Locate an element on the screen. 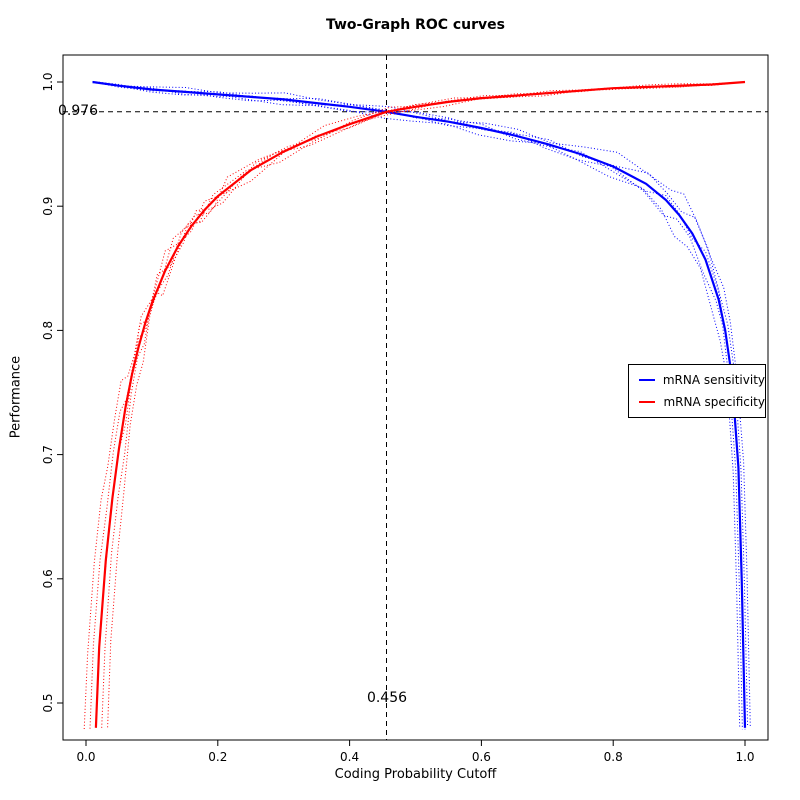 The image size is (800, 800). legend-label-sensitivity: mRNA sensitivity is located at coordinates (713, 380).